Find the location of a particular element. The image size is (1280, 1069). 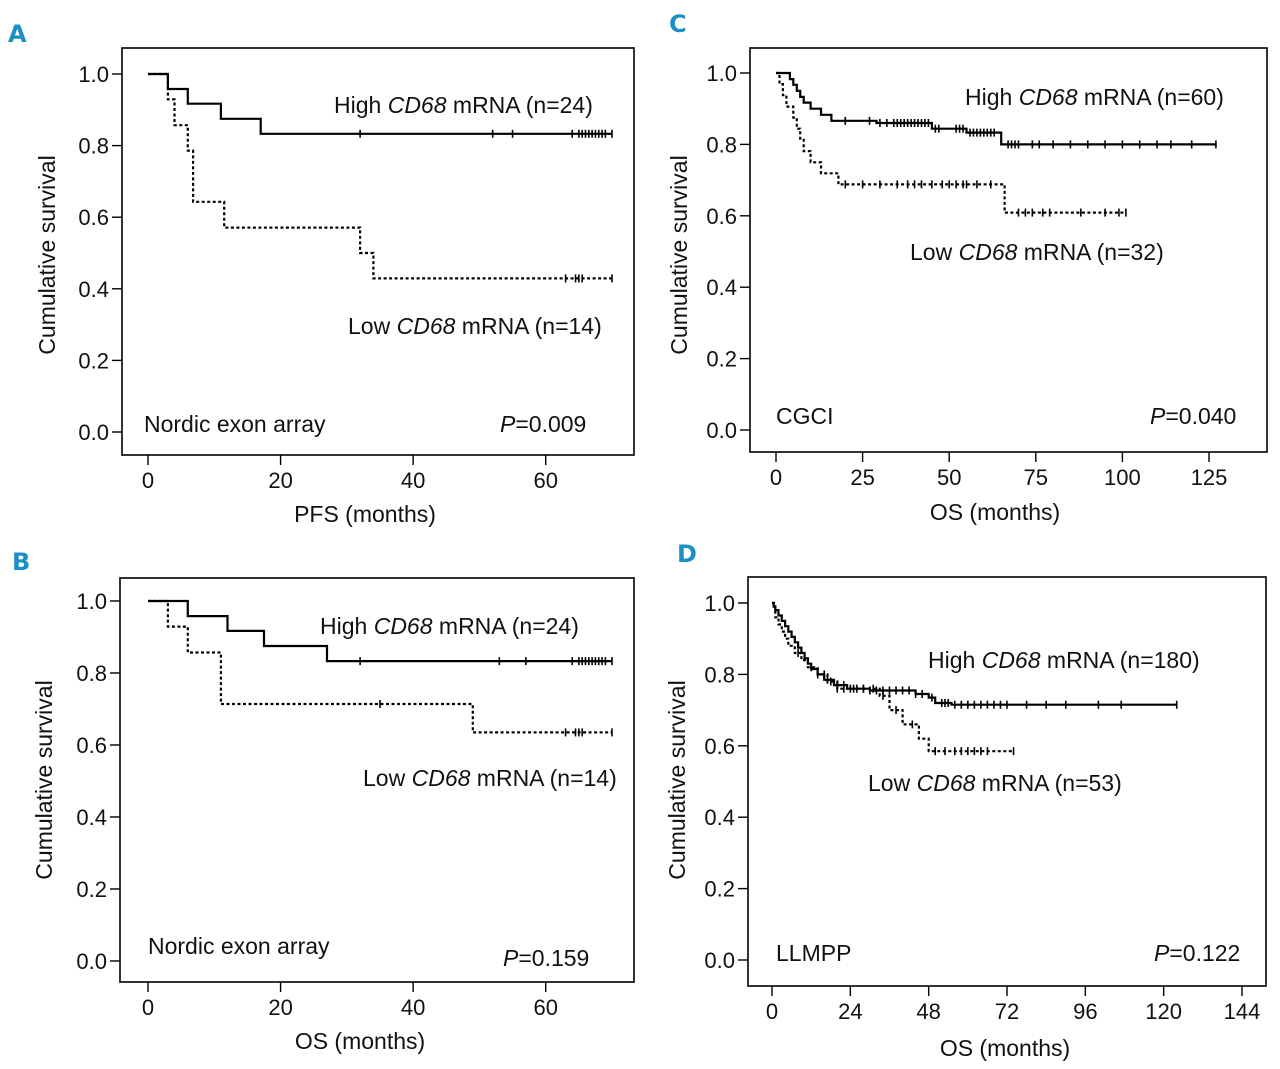

legend-low-a: Low CD68 mRNA (n=14) is located at coordinates (475, 326).